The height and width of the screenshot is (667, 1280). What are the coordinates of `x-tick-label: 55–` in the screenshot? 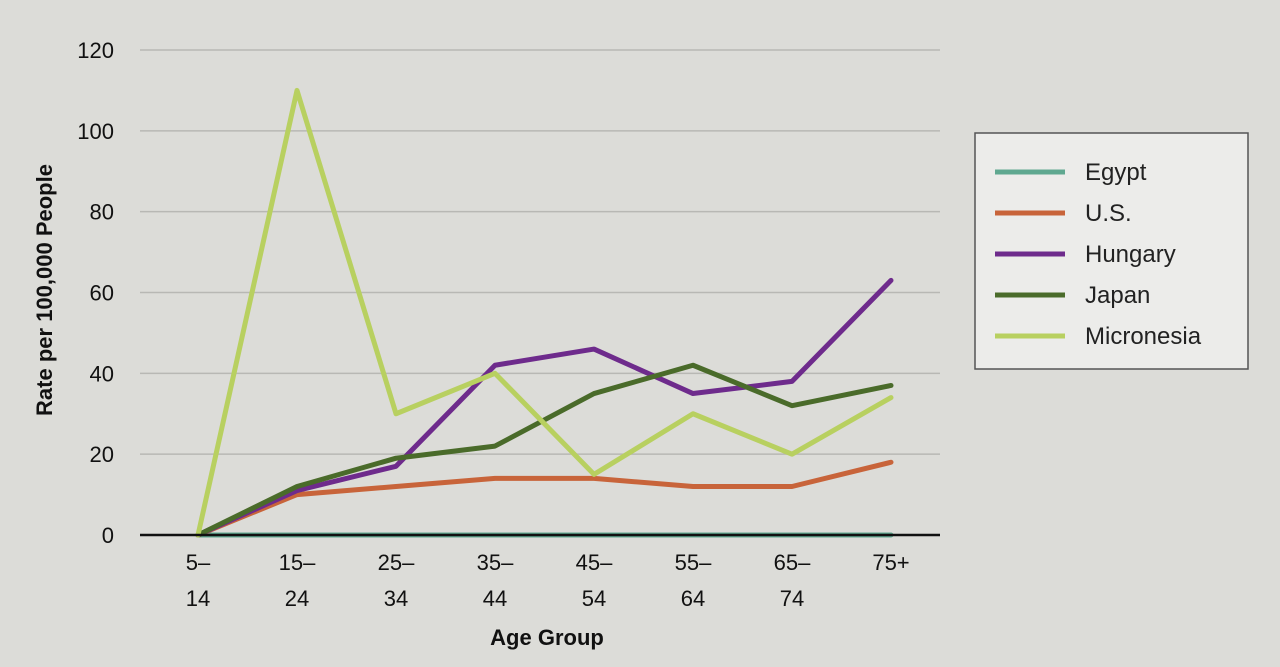 It's located at (693, 562).